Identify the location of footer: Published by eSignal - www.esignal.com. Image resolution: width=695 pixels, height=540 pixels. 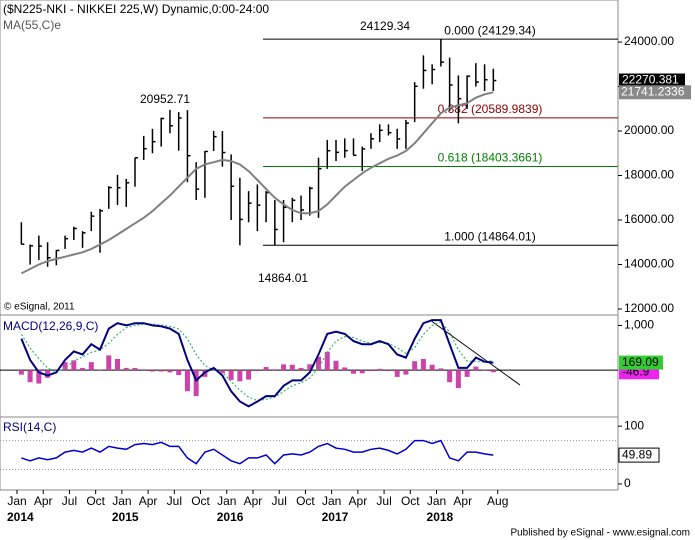
(600, 533).